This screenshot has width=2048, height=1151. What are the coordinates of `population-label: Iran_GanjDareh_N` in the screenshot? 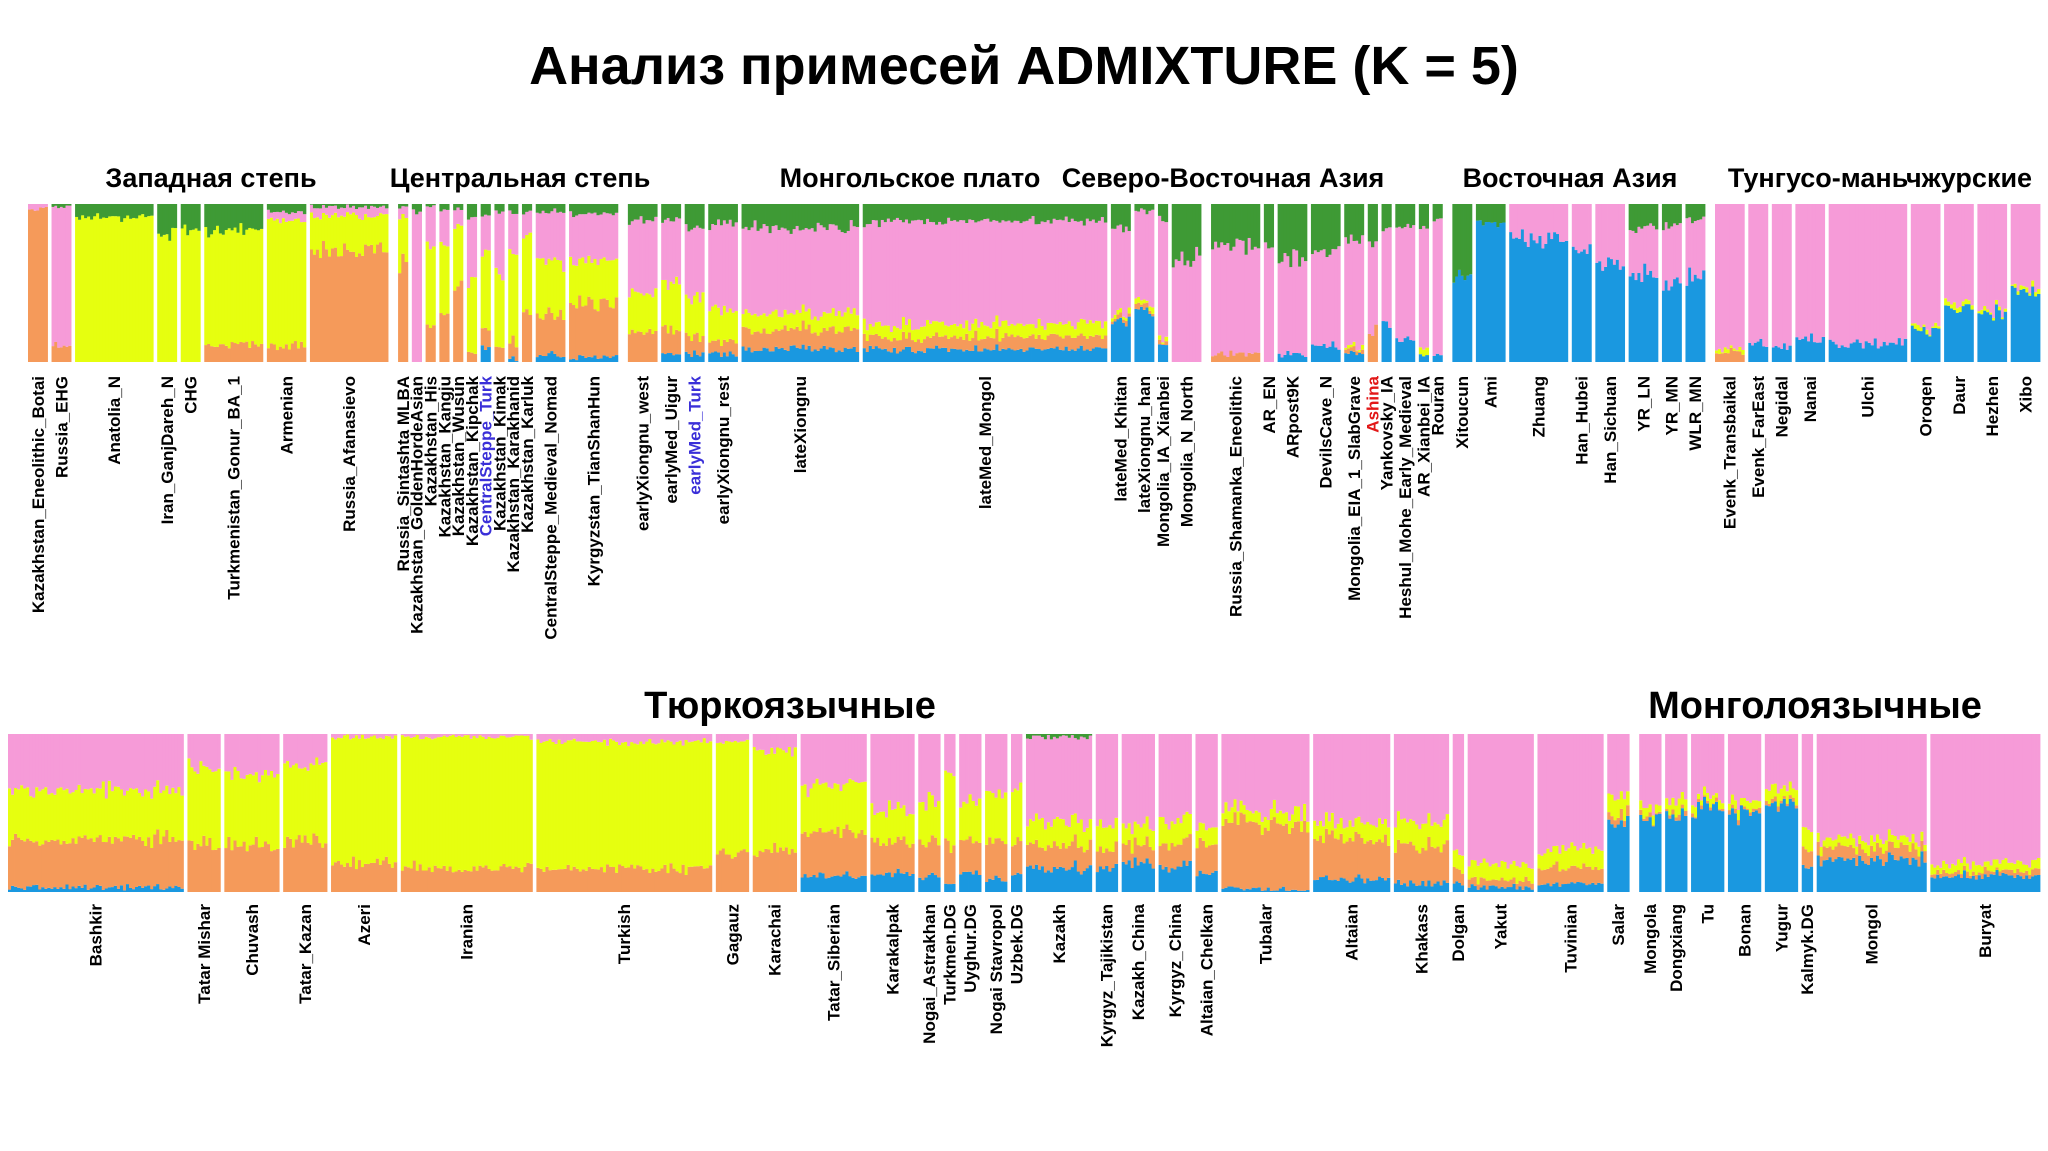 It's located at (167, 450).